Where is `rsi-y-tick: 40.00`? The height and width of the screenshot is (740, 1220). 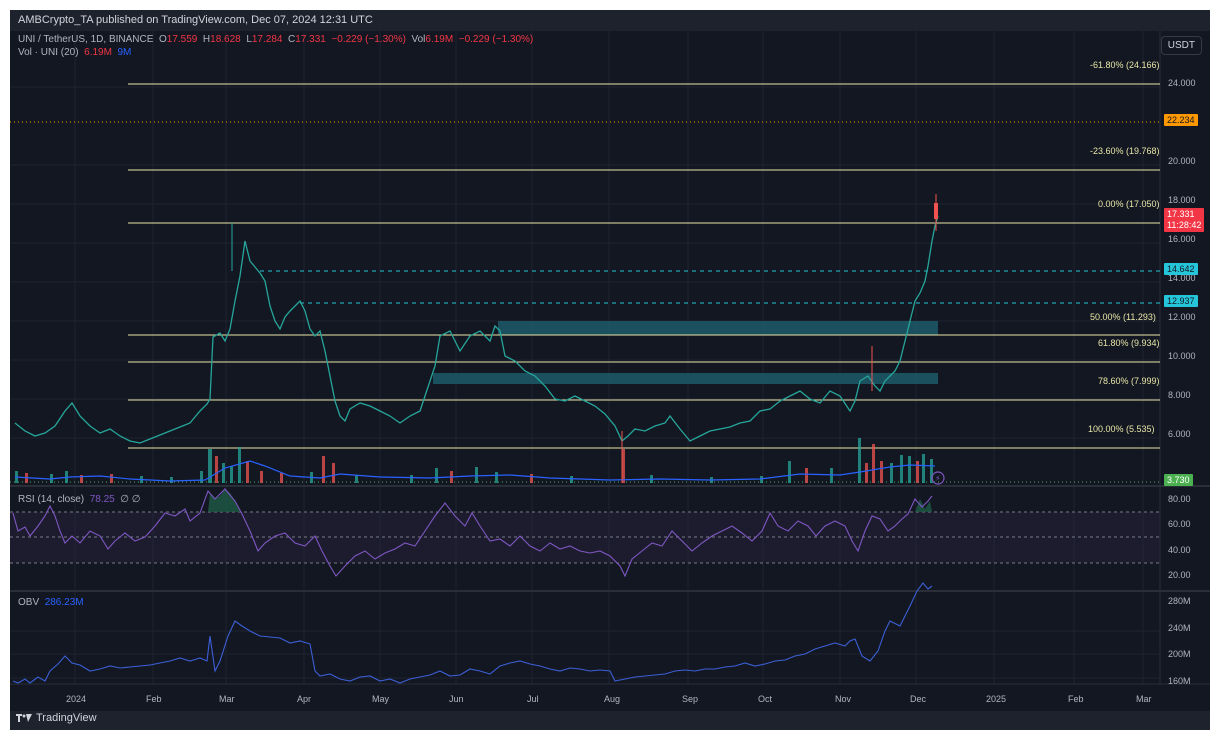
rsi-y-tick: 40.00 is located at coordinates (1179, 550).